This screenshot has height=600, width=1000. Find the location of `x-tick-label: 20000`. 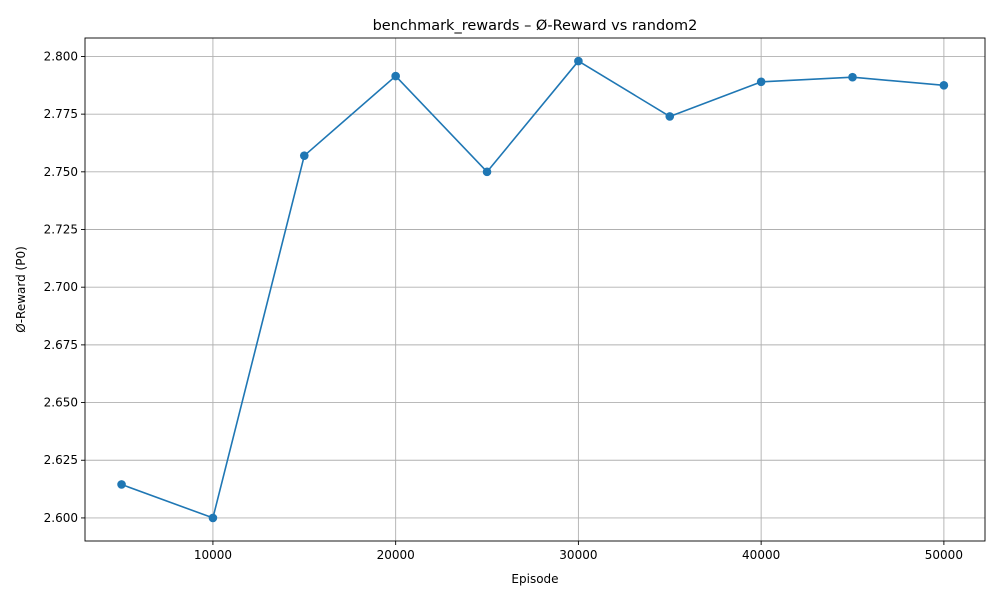

x-tick-label: 20000 is located at coordinates (396, 555).